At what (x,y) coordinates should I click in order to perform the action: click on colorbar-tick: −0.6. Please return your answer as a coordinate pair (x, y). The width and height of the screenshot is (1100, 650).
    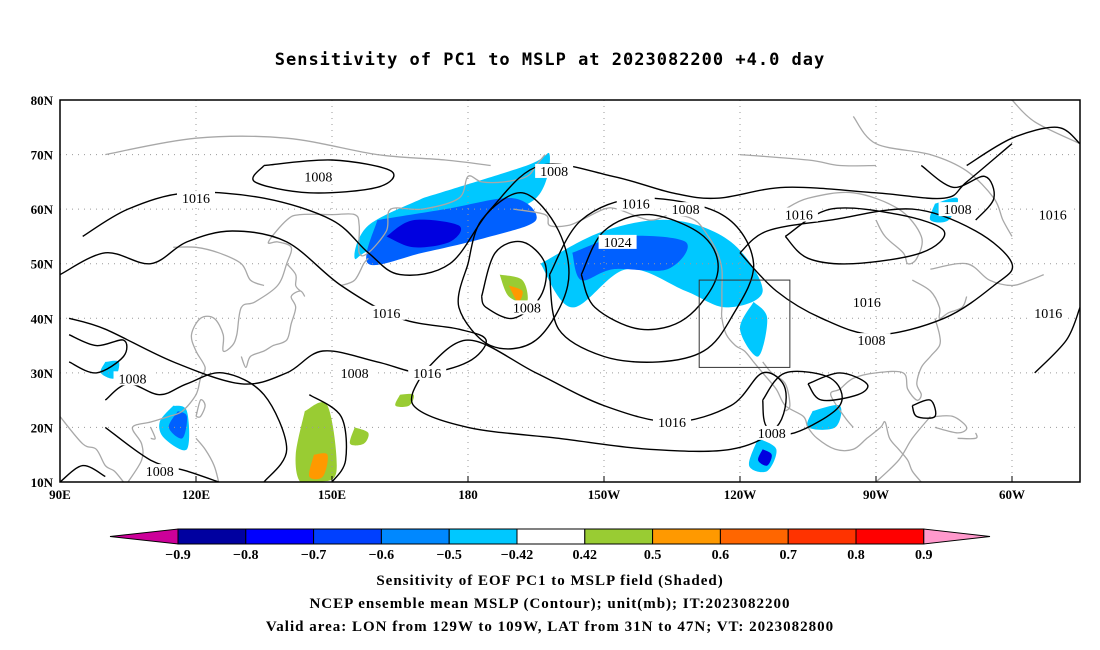
    Looking at the image, I should click on (381, 555).